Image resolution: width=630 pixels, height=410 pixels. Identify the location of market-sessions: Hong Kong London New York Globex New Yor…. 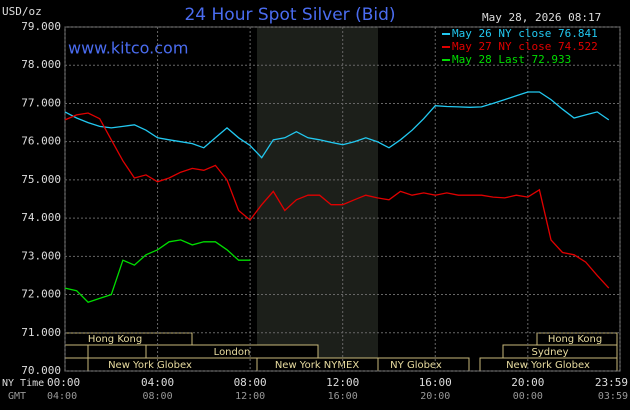
(341, 352).